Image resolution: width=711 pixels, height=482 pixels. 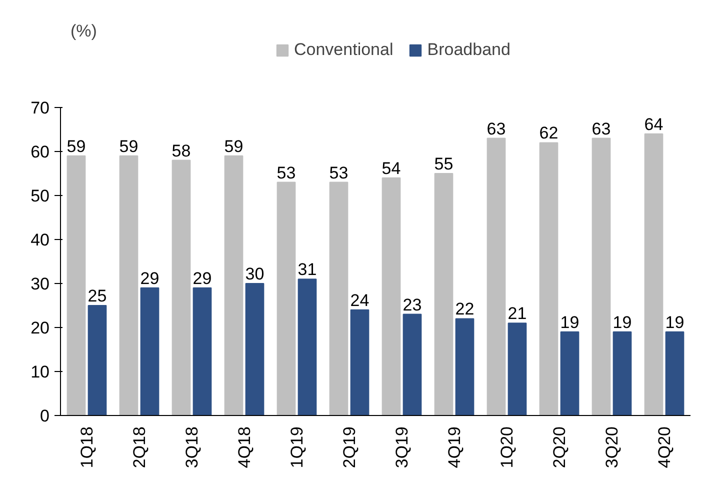 I want to click on data-label: 31, so click(x=307, y=270).